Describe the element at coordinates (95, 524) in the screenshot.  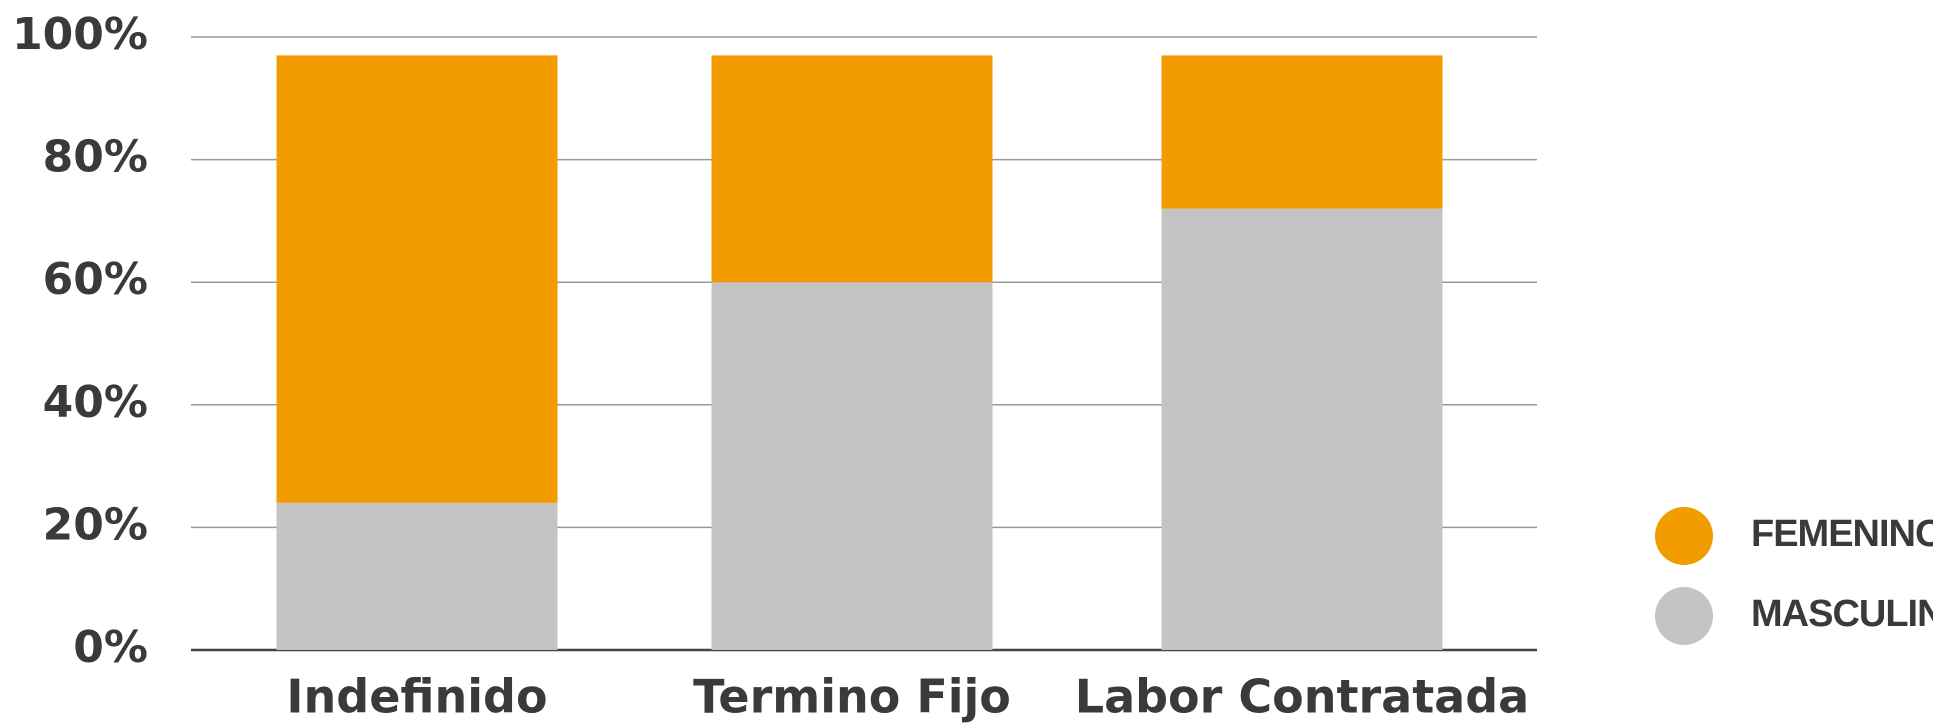
I see `y-tick-label: 20%` at that location.